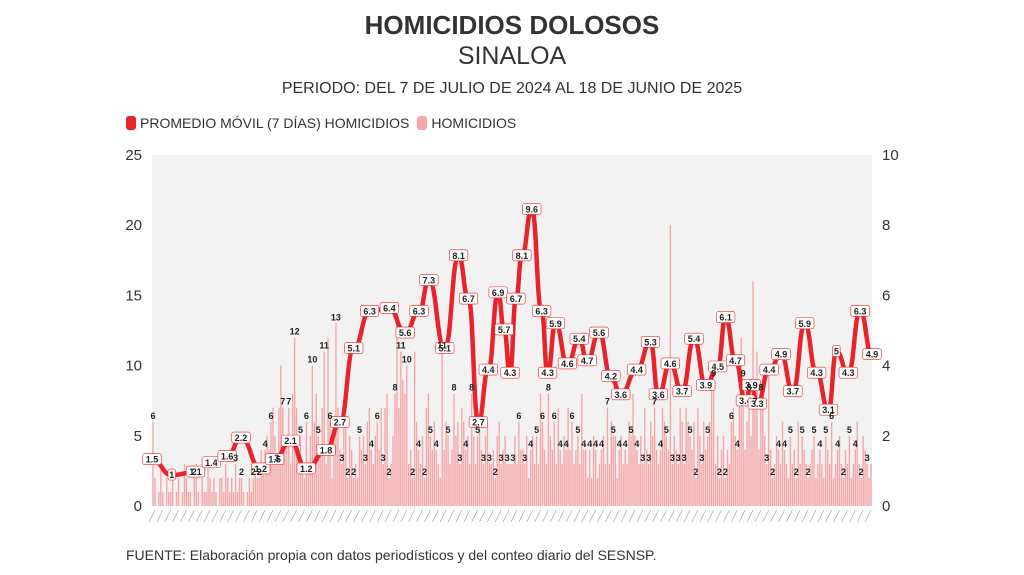 This screenshot has width=1024, height=575. What do you see at coordinates (274, 460) in the screenshot?
I see `ma-data-label: 1.5` at bounding box center [274, 460].